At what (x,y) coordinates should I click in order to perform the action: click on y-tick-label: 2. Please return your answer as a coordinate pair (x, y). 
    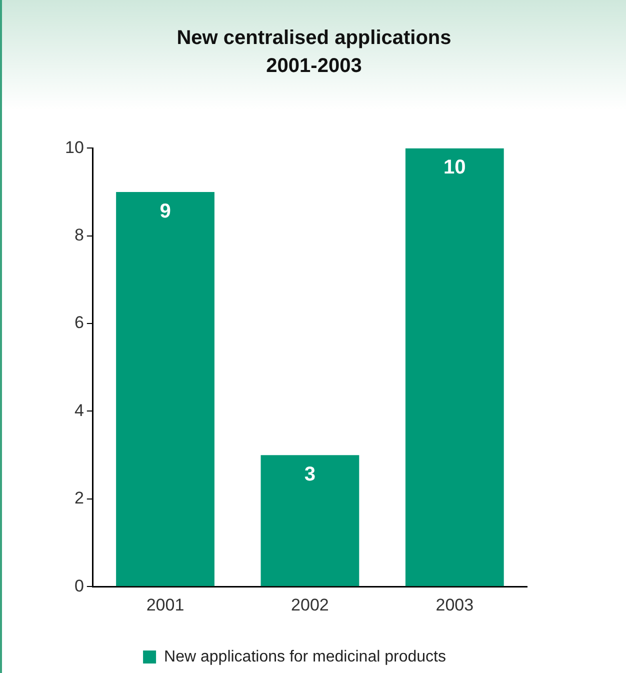
    Looking at the image, I should click on (79, 498).